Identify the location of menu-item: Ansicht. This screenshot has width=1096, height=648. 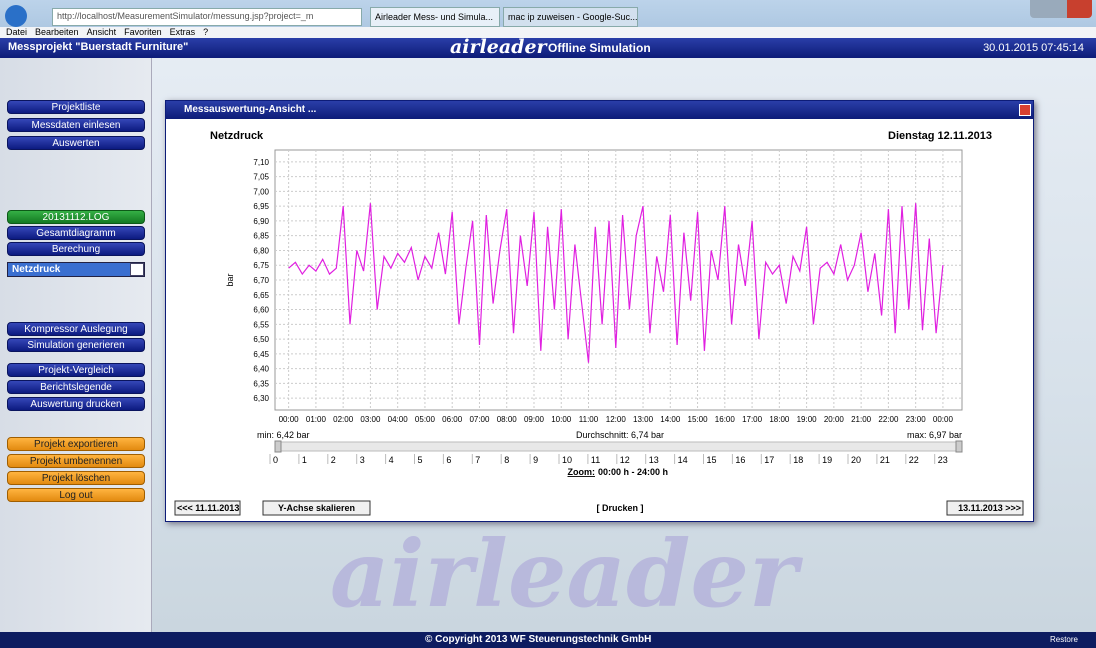
(101, 32).